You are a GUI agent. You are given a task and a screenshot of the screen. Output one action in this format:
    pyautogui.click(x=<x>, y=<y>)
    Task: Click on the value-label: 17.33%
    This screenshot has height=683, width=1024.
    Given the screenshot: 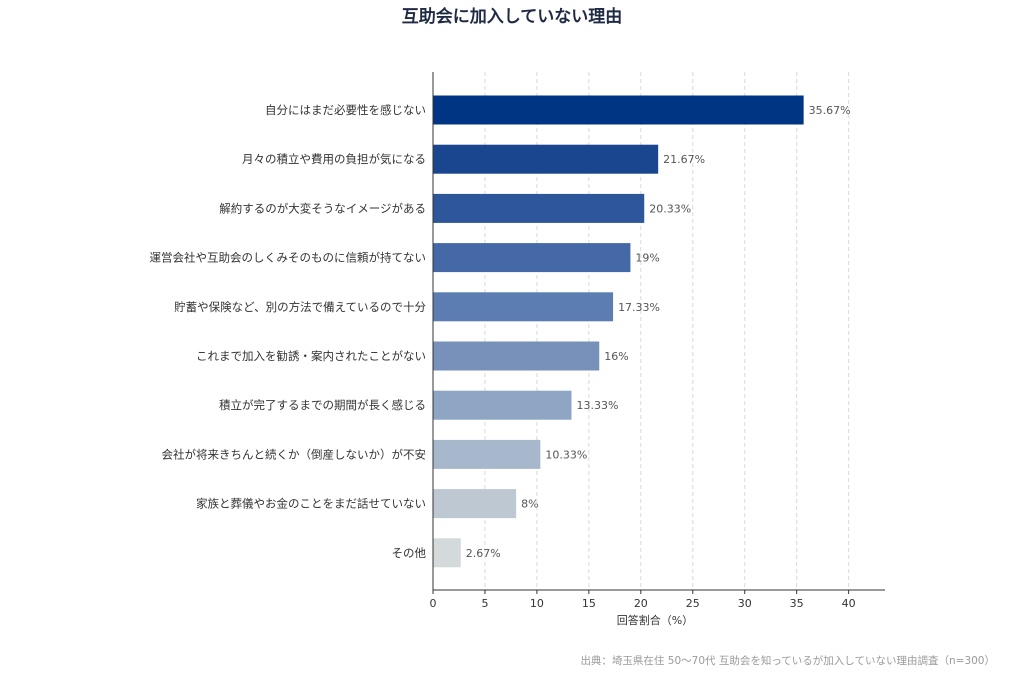 What is the action you would take?
    pyautogui.click(x=639, y=307)
    